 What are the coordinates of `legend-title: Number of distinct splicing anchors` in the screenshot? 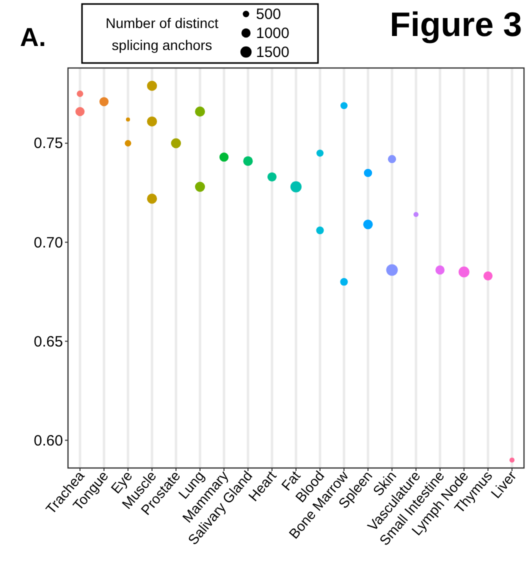 It's located at (162, 34).